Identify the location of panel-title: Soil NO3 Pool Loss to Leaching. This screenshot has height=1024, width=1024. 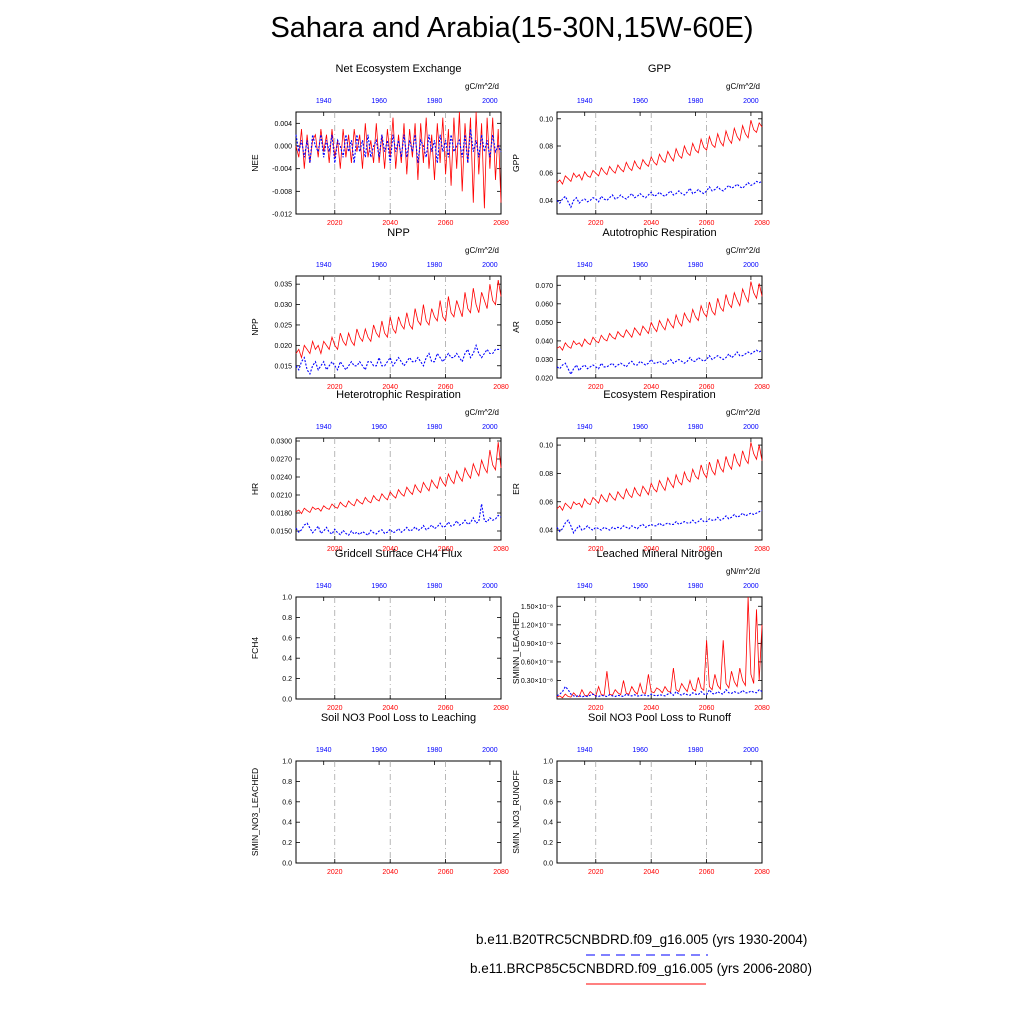
(398, 718).